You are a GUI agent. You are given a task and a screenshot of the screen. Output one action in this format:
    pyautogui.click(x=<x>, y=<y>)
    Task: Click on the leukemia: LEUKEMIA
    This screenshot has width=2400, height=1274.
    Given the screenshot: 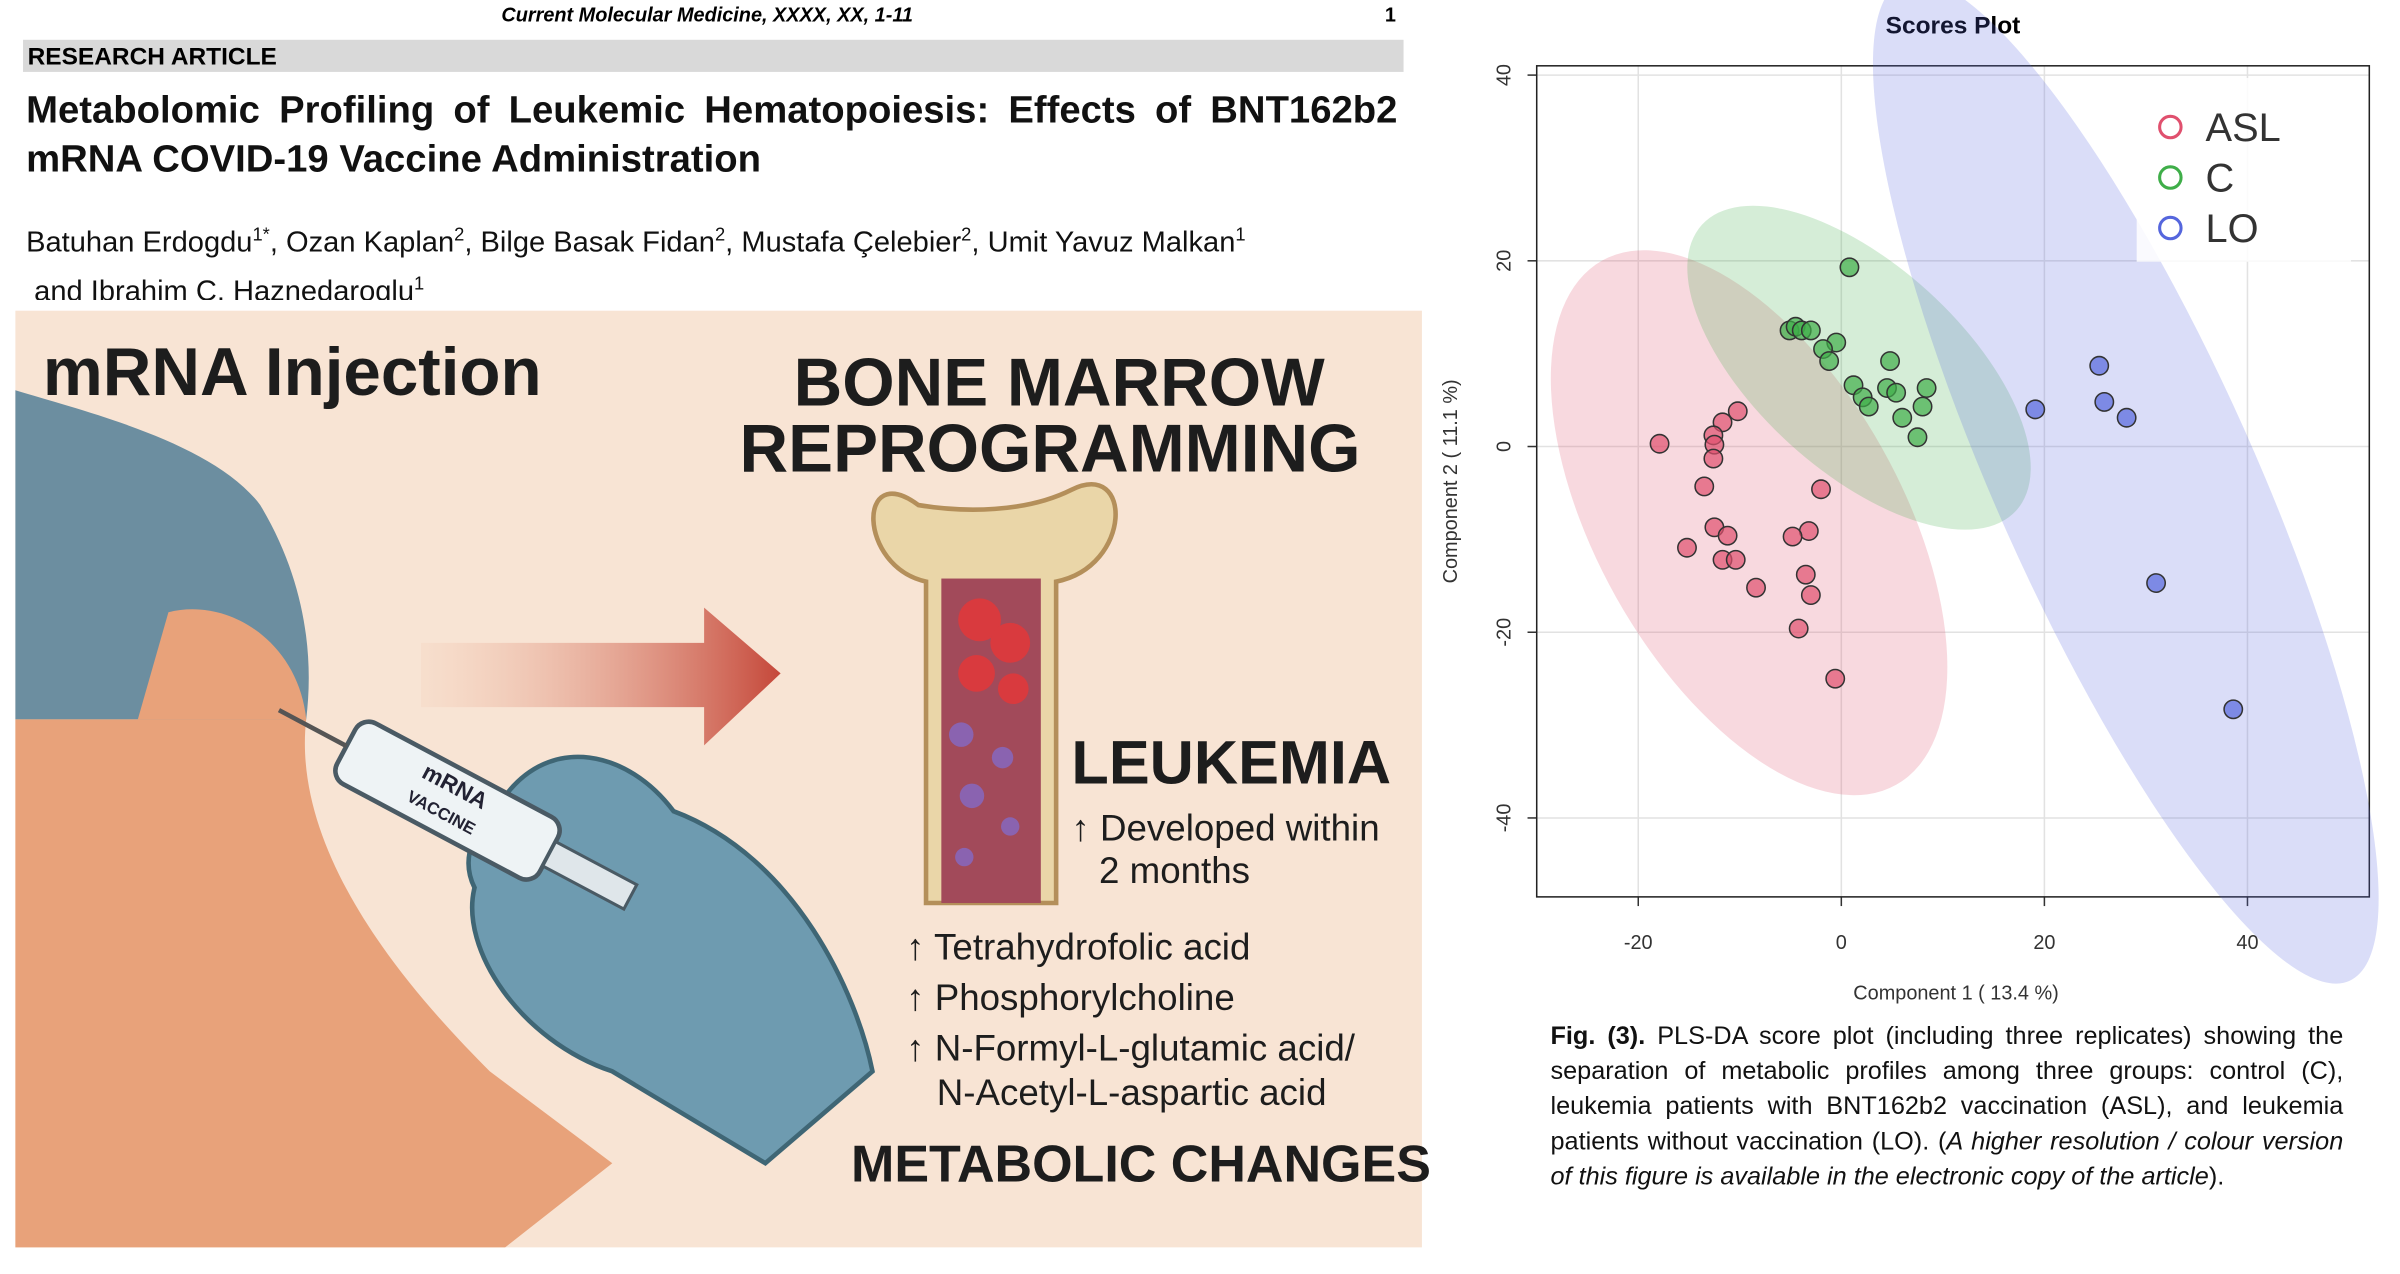 What is the action you would take?
    pyautogui.click(x=1231, y=763)
    